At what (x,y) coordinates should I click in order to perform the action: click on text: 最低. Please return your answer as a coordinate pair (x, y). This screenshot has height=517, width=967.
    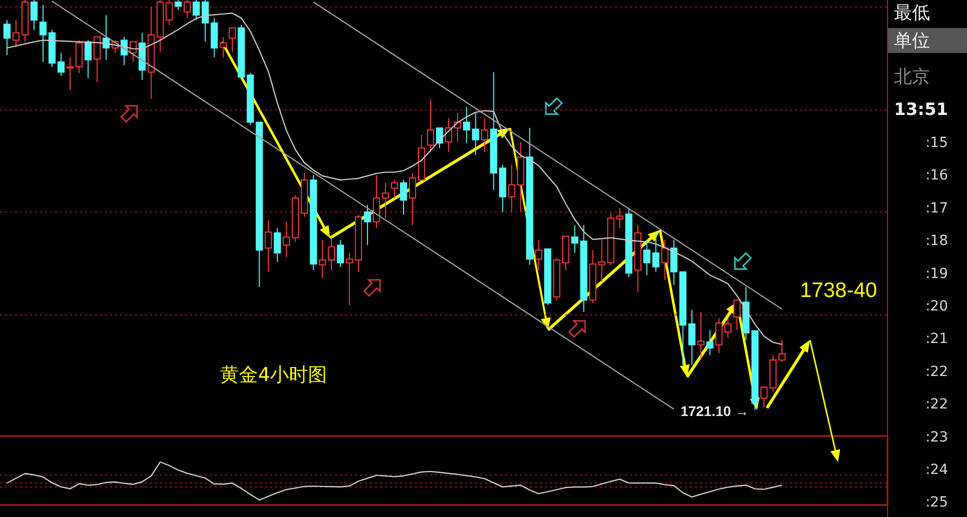
    Looking at the image, I should click on (912, 13).